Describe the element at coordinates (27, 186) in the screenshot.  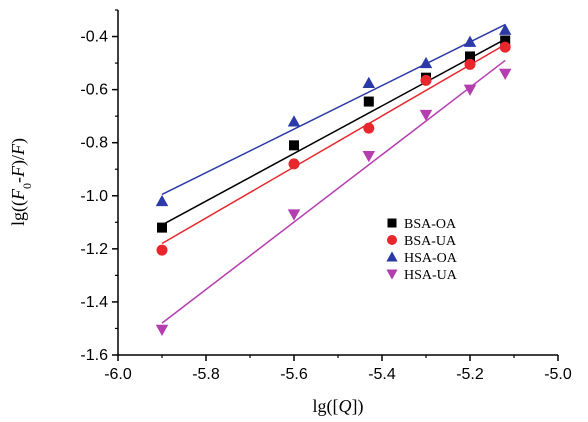
I see `axis-title-part: 0` at that location.